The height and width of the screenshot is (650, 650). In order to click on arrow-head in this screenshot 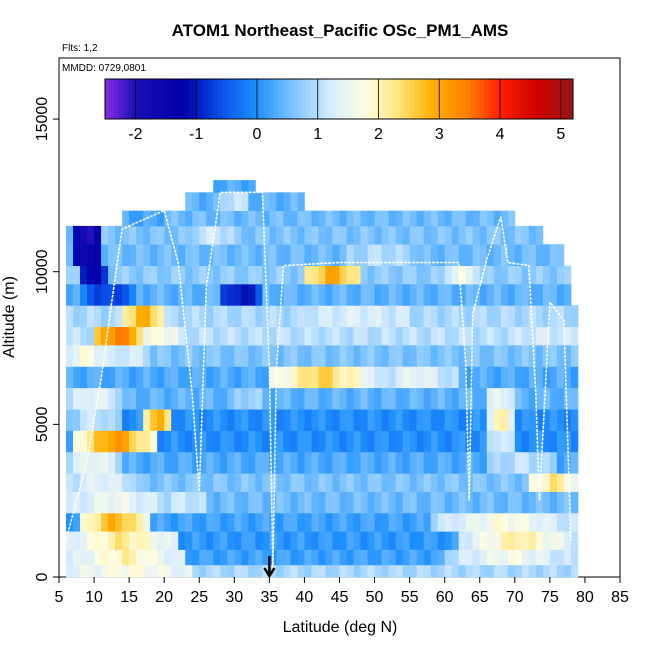, I will do `click(269, 573)`.